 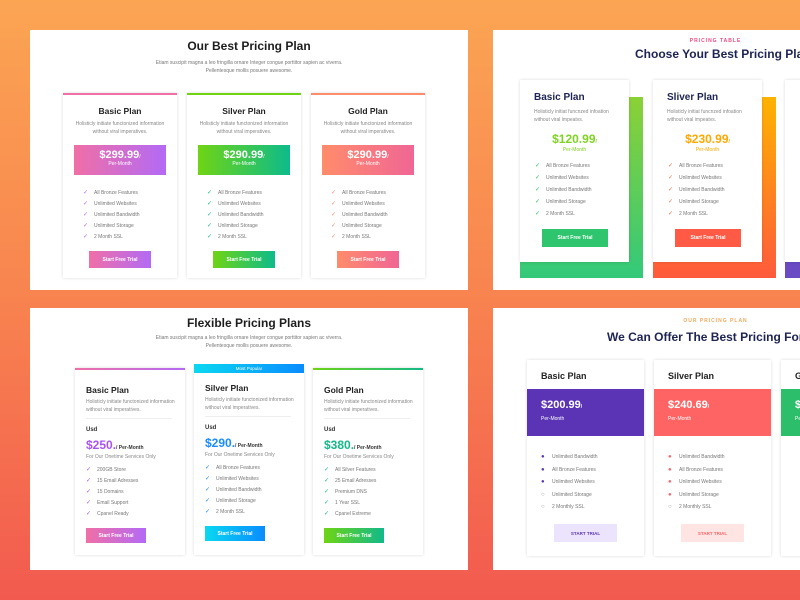 I want to click on feature-item: ● Unlimited Websites, so click(x=568, y=482).